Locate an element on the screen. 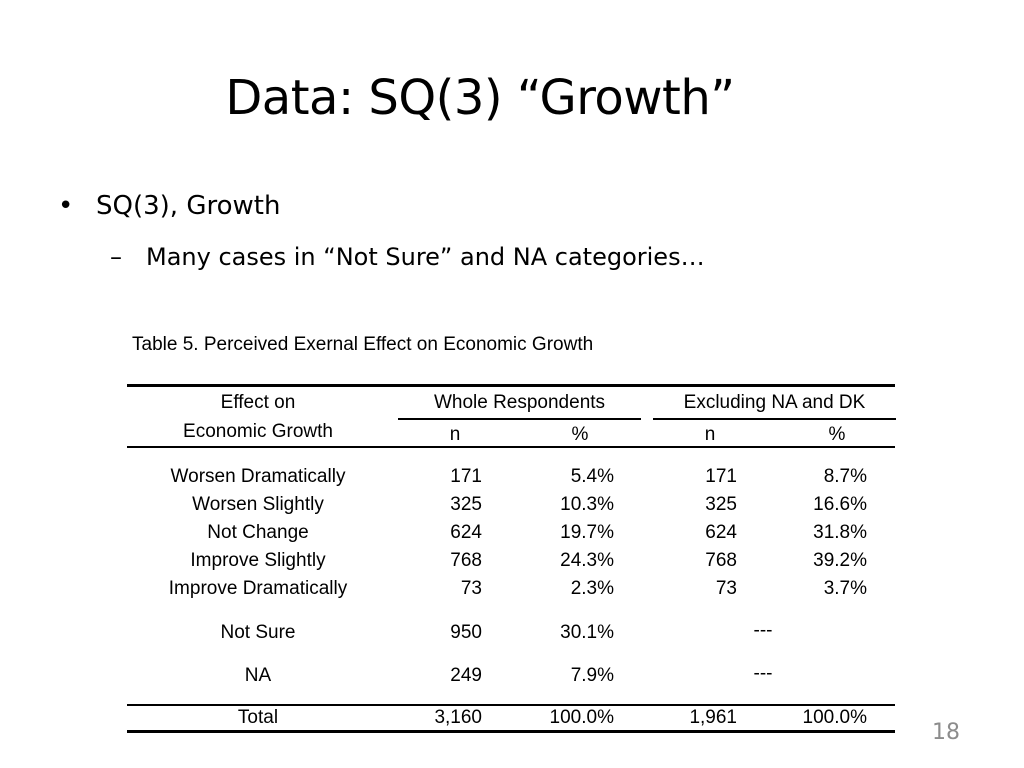  cell-n-whole: 325 is located at coordinates (466, 504).